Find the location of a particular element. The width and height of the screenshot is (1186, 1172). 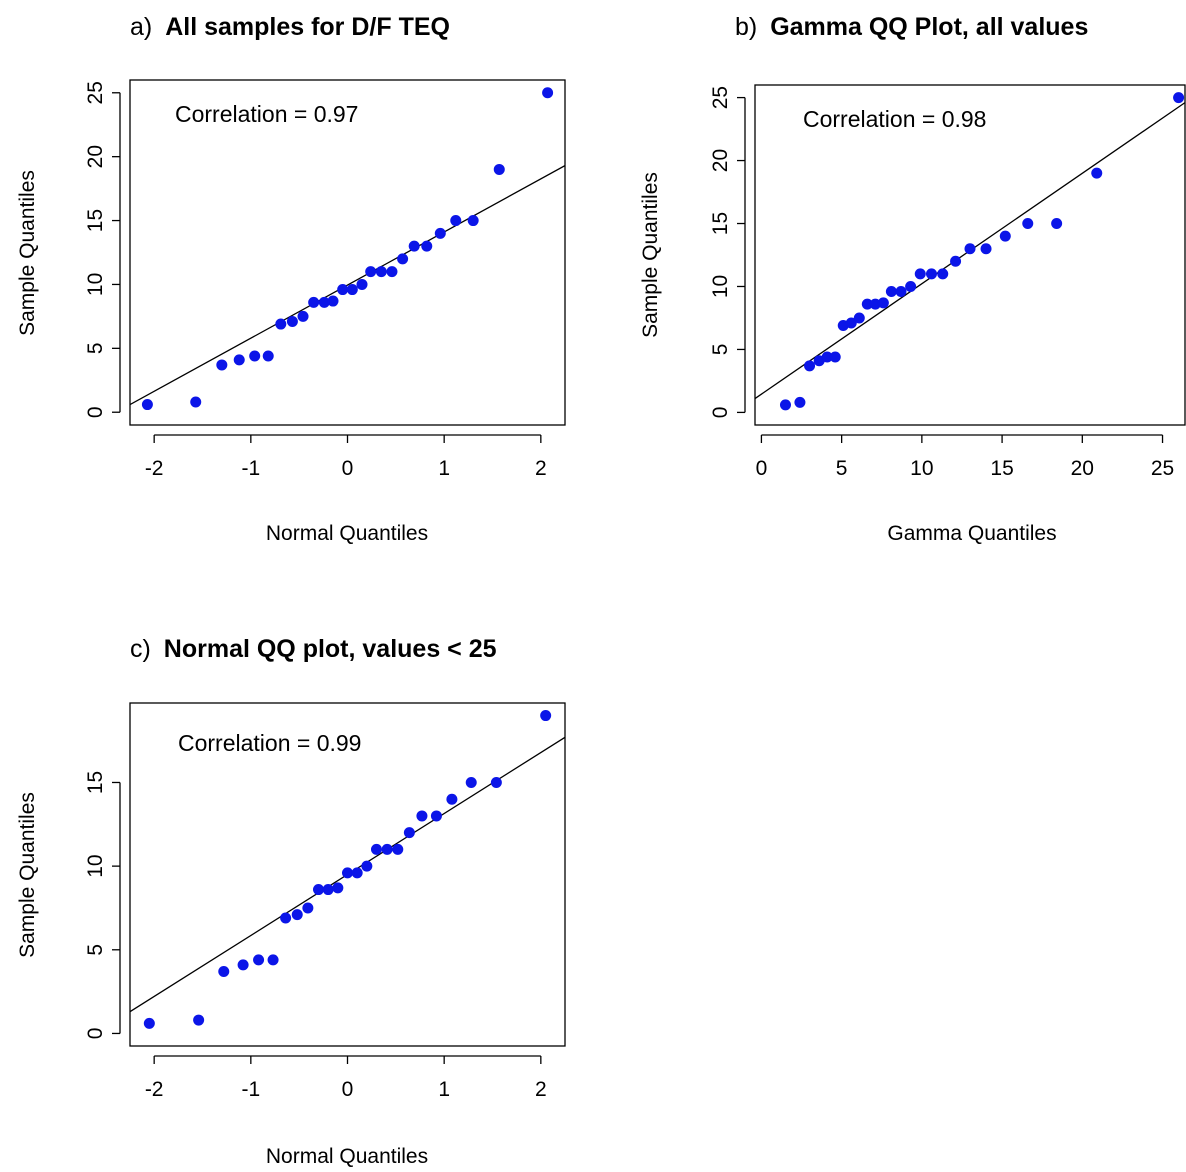

panel-b-x-tick-label: 25 is located at coordinates (1162, 468).